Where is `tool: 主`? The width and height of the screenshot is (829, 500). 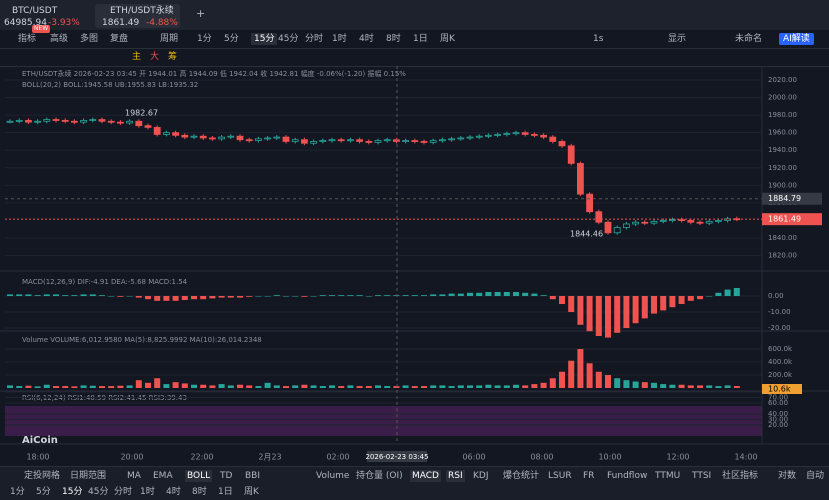 tool: 主 is located at coordinates (137, 57).